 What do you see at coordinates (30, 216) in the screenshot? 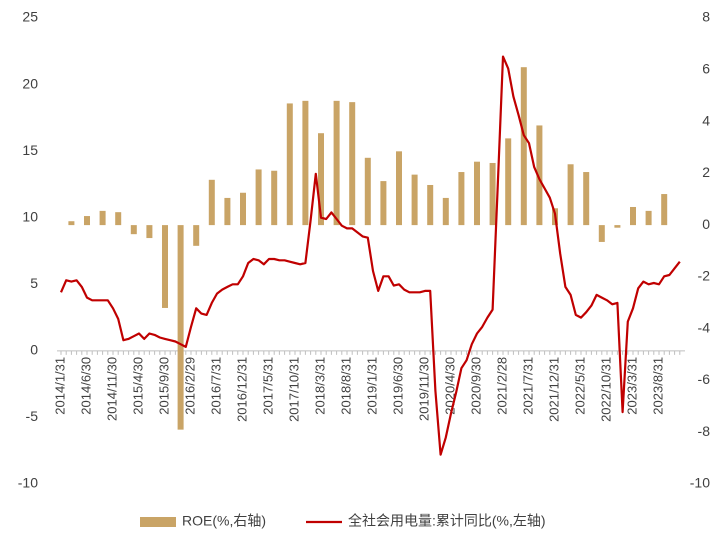
I see `y-tick-label: 10` at bounding box center [30, 216].